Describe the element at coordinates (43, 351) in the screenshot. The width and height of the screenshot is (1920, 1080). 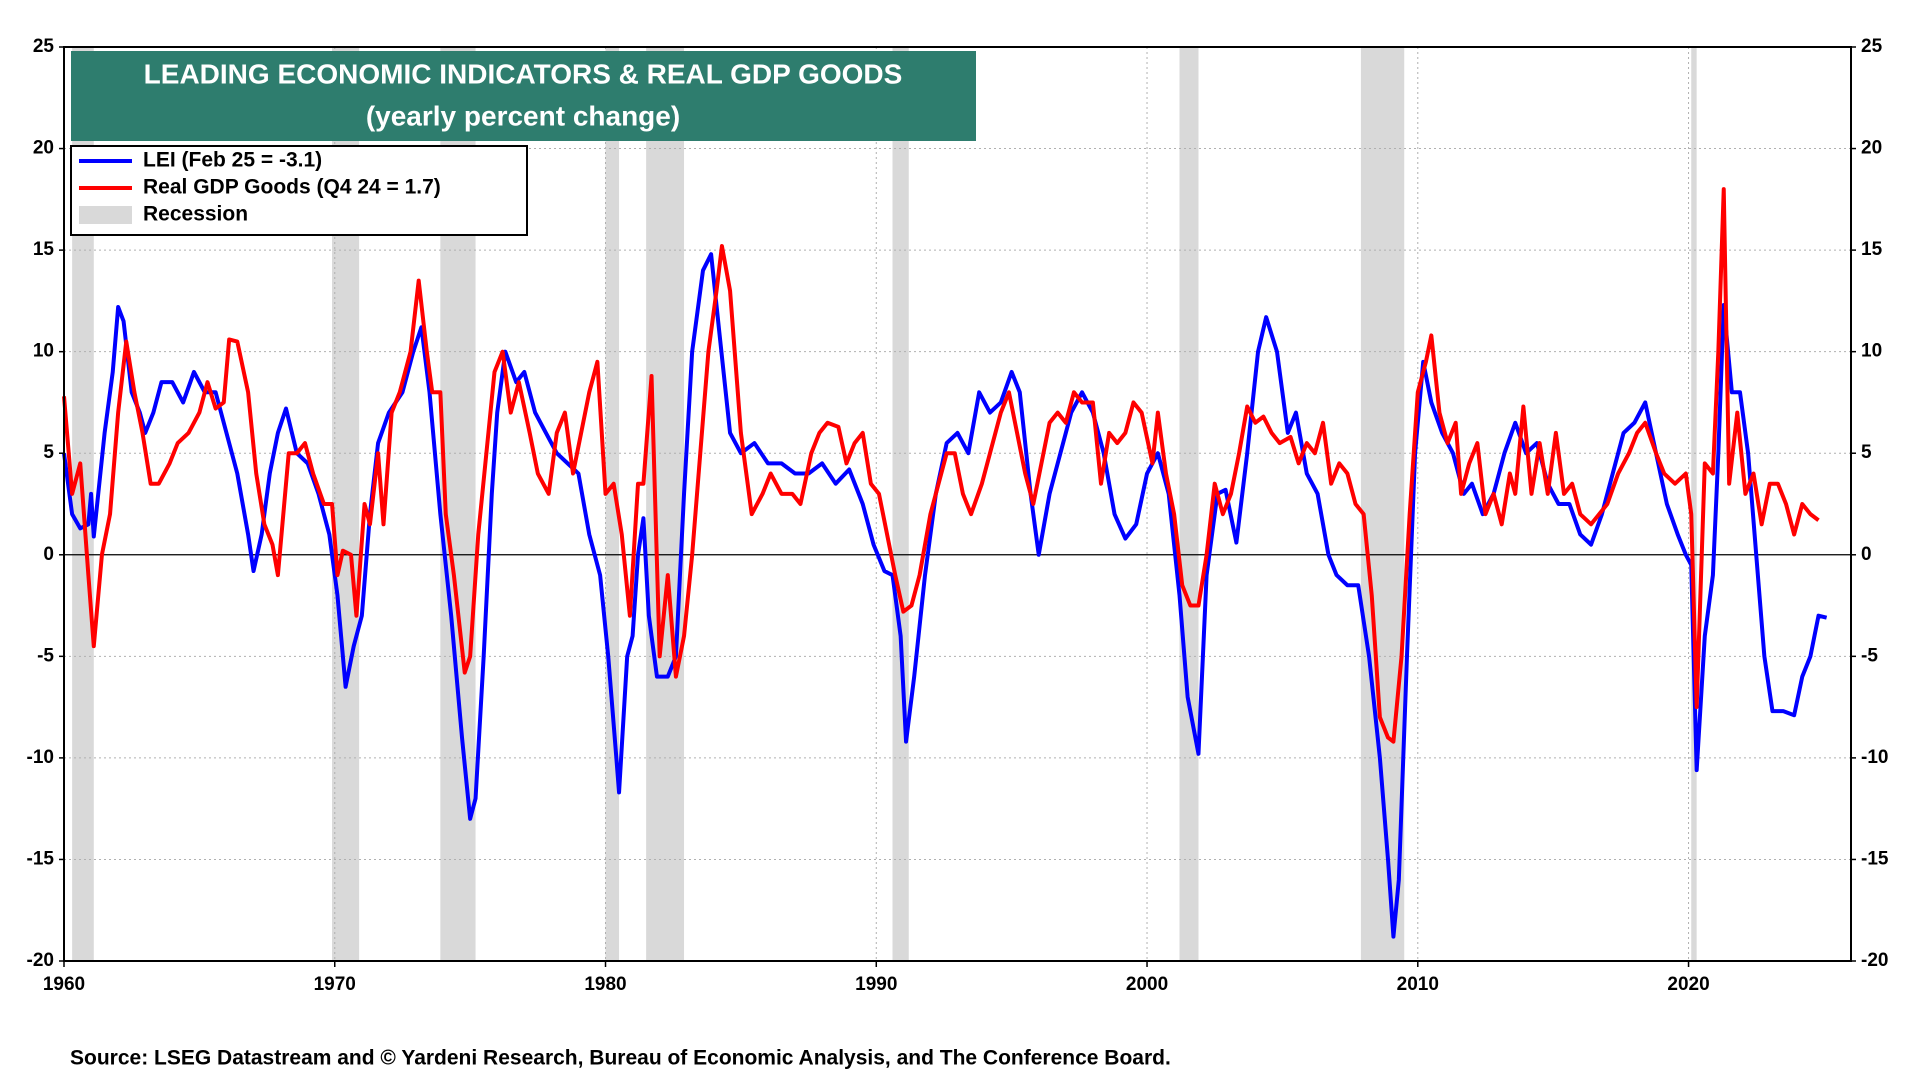
I see `y-tick-label: 10` at that location.